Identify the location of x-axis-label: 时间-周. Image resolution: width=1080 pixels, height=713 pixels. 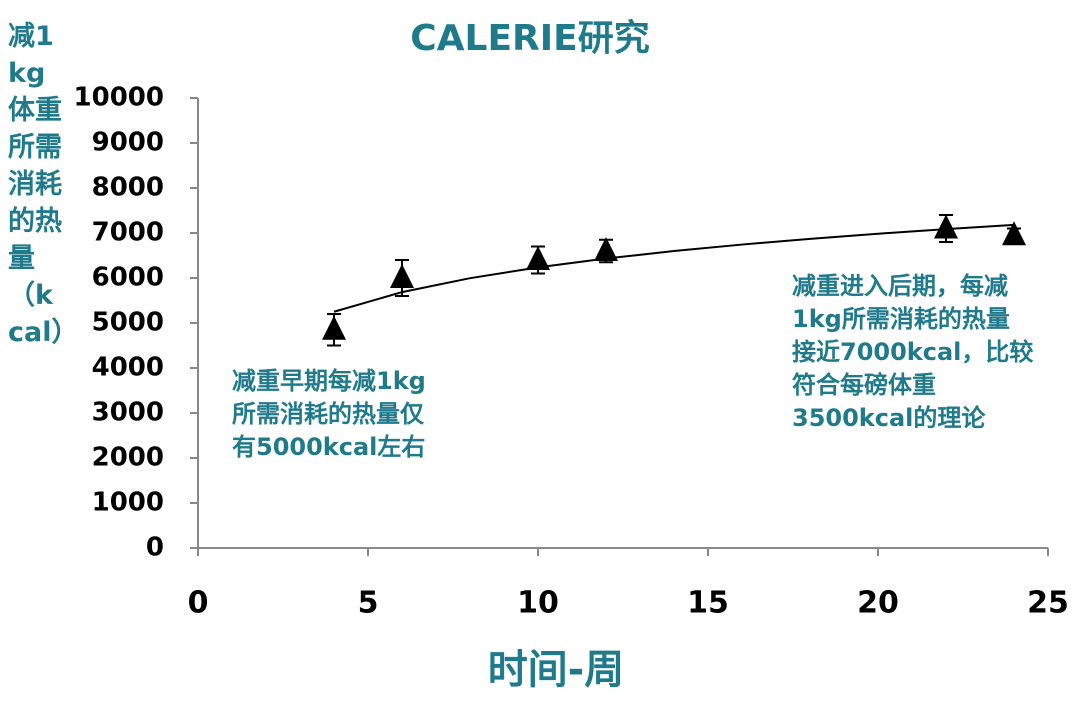
(556, 670).